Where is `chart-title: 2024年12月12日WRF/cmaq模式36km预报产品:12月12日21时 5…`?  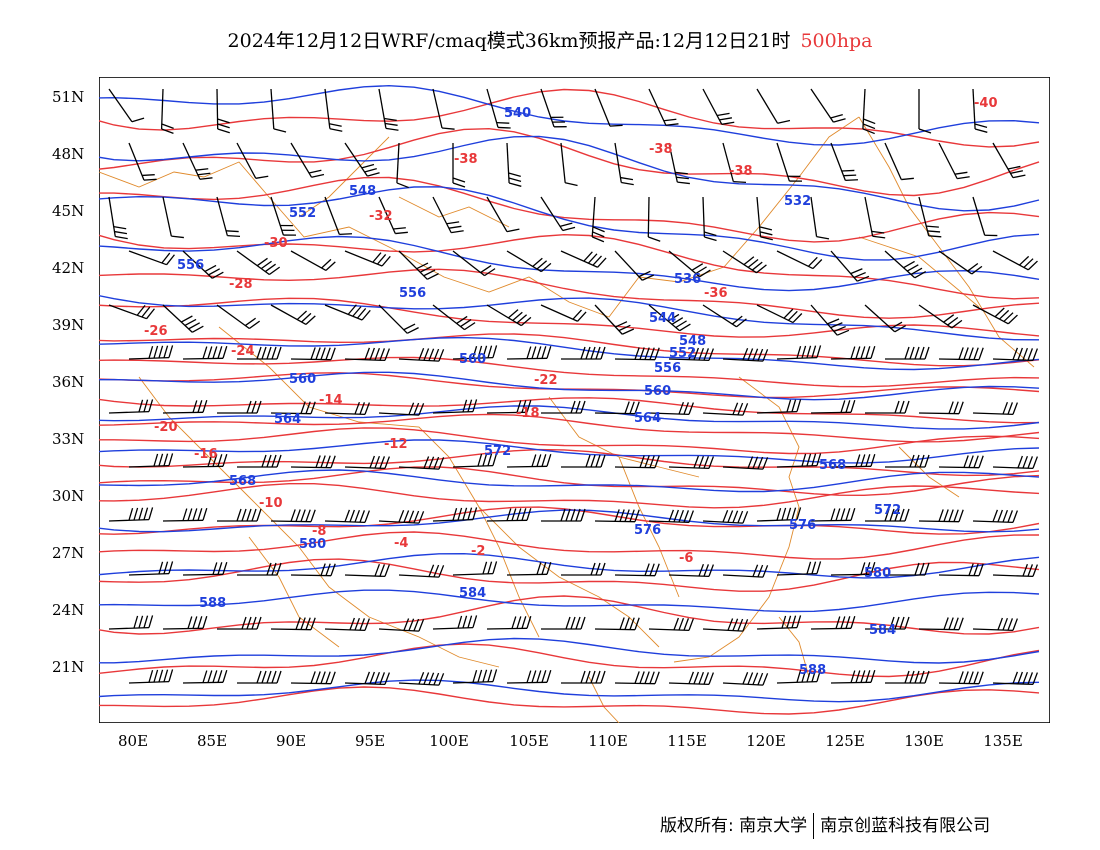 chart-title: 2024年12月12日WRF/cmaq模式36km预报产品:12月12日21时 5… is located at coordinates (550, 39).